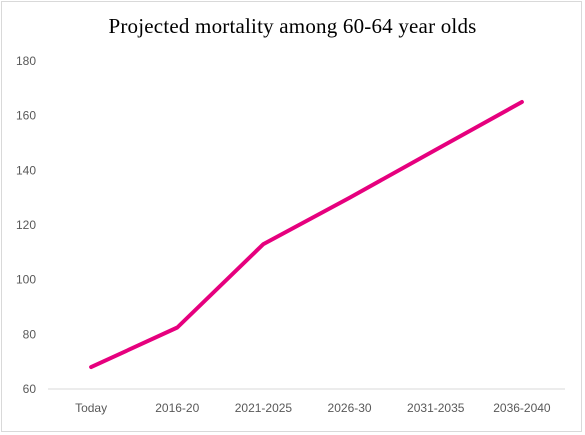 This screenshot has width=585, height=435. Describe the element at coordinates (26, 116) in the screenshot. I see `y-tick-label: 160` at that location.